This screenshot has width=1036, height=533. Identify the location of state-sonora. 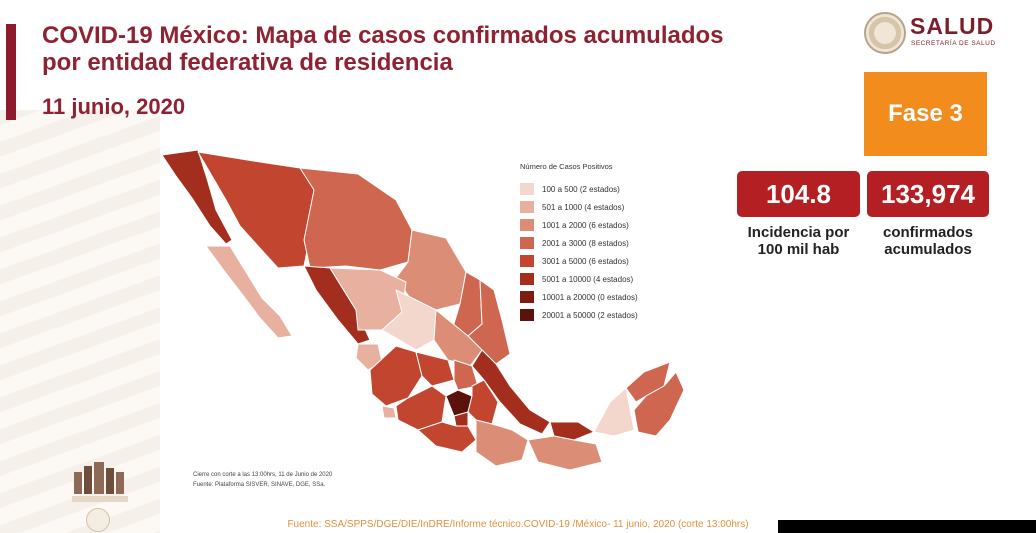
(256, 210).